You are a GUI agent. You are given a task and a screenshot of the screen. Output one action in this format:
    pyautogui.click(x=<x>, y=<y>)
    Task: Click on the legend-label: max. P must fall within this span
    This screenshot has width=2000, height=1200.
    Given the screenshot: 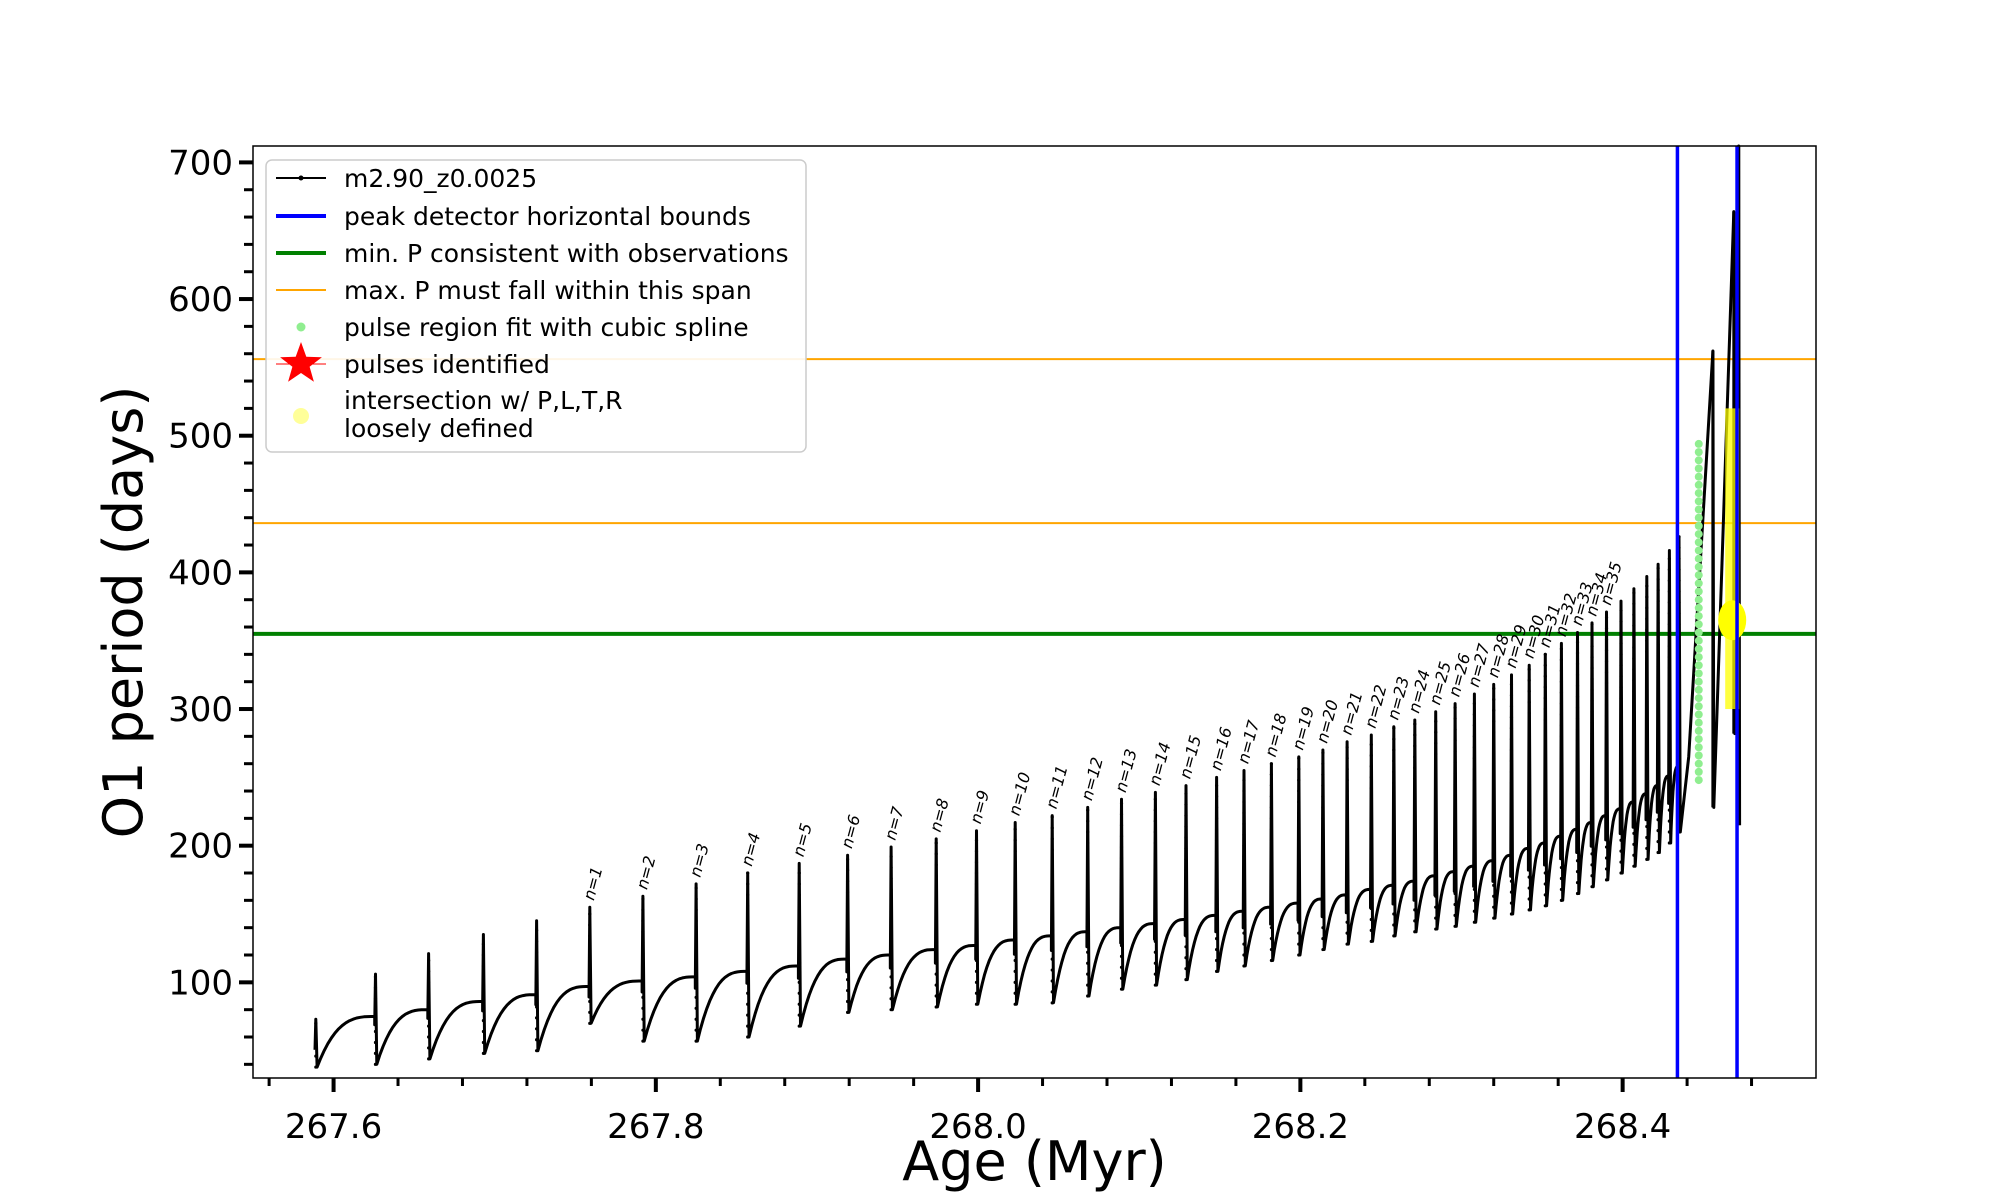 What is the action you would take?
    pyautogui.click(x=548, y=290)
    